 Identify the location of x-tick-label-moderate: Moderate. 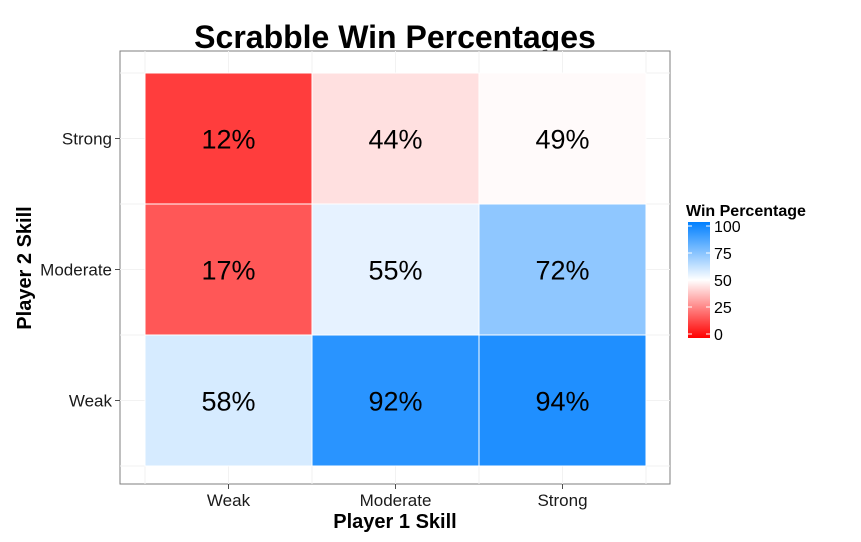
(396, 500).